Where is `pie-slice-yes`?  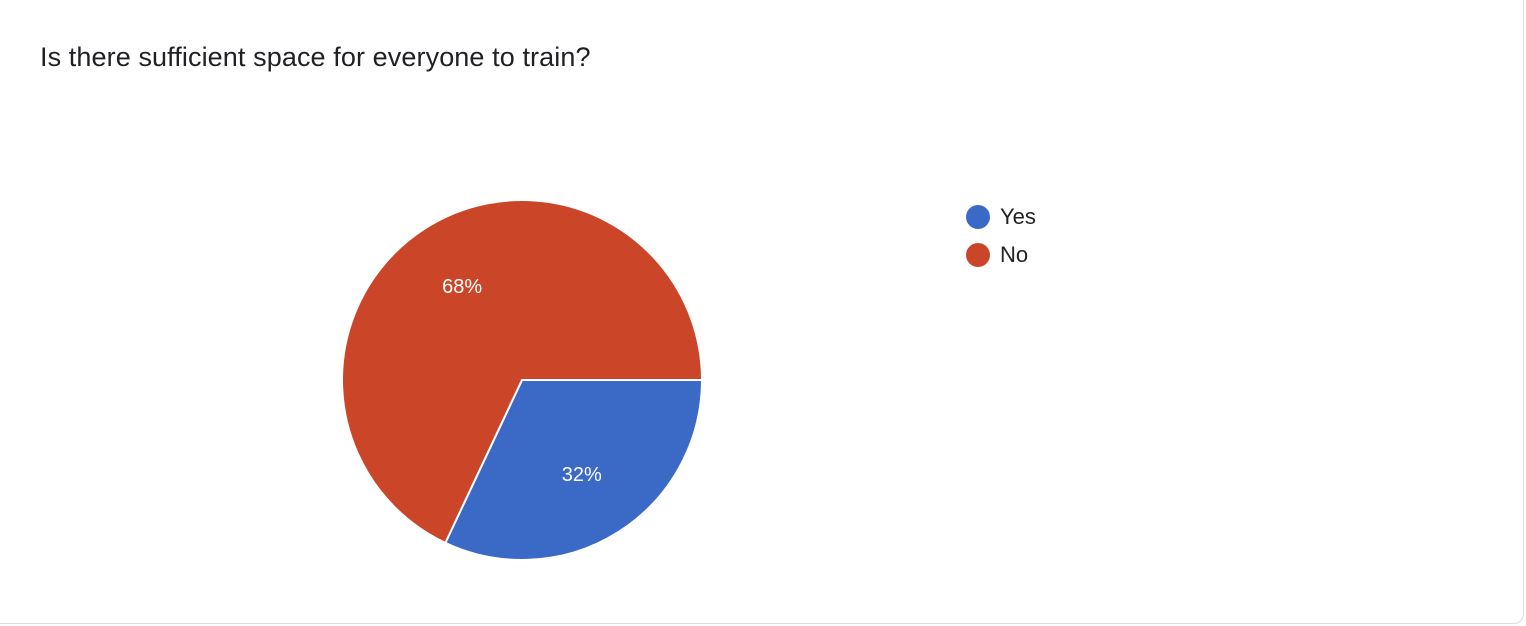
pie-slice-yes is located at coordinates (574, 470).